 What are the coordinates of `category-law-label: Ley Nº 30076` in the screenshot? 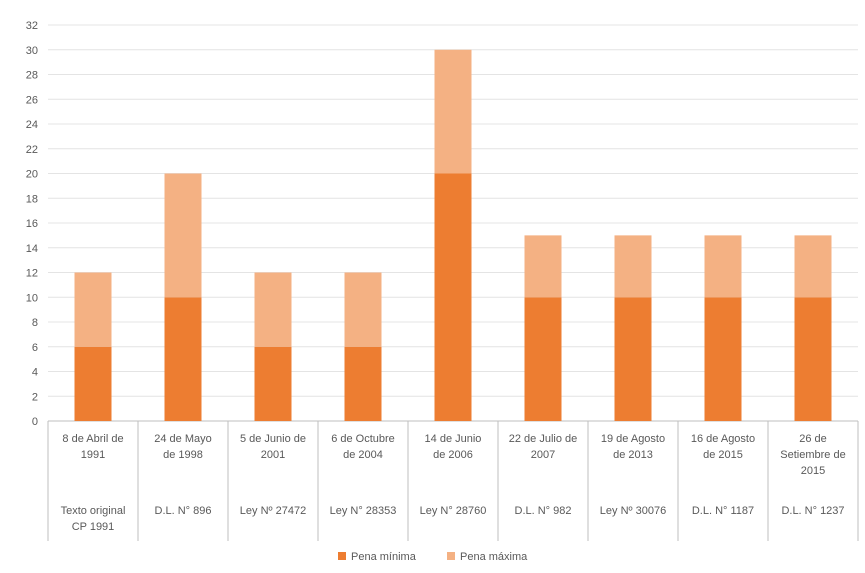 It's located at (633, 511).